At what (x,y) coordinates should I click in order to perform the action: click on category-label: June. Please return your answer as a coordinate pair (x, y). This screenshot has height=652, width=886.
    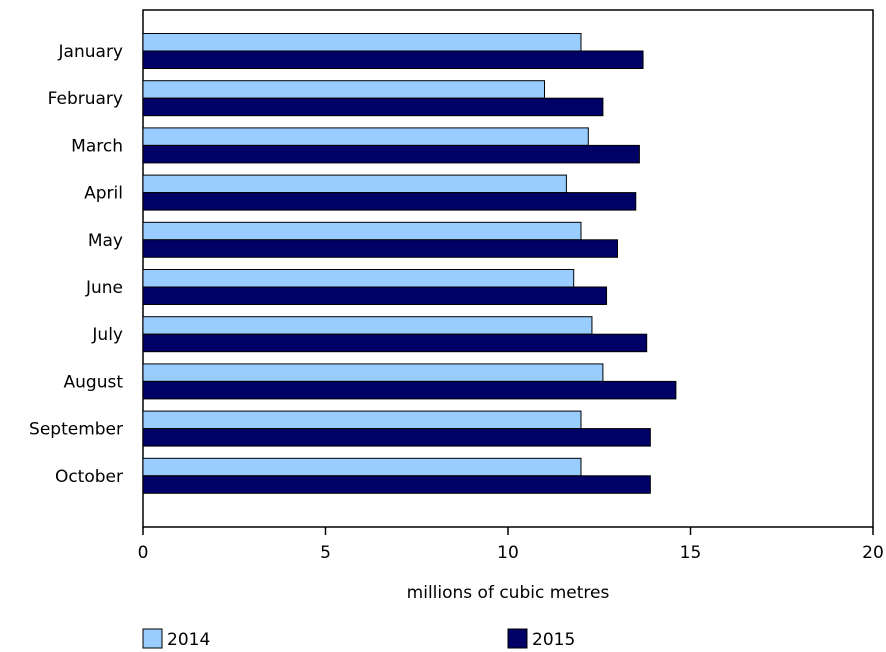
    Looking at the image, I should click on (104, 288).